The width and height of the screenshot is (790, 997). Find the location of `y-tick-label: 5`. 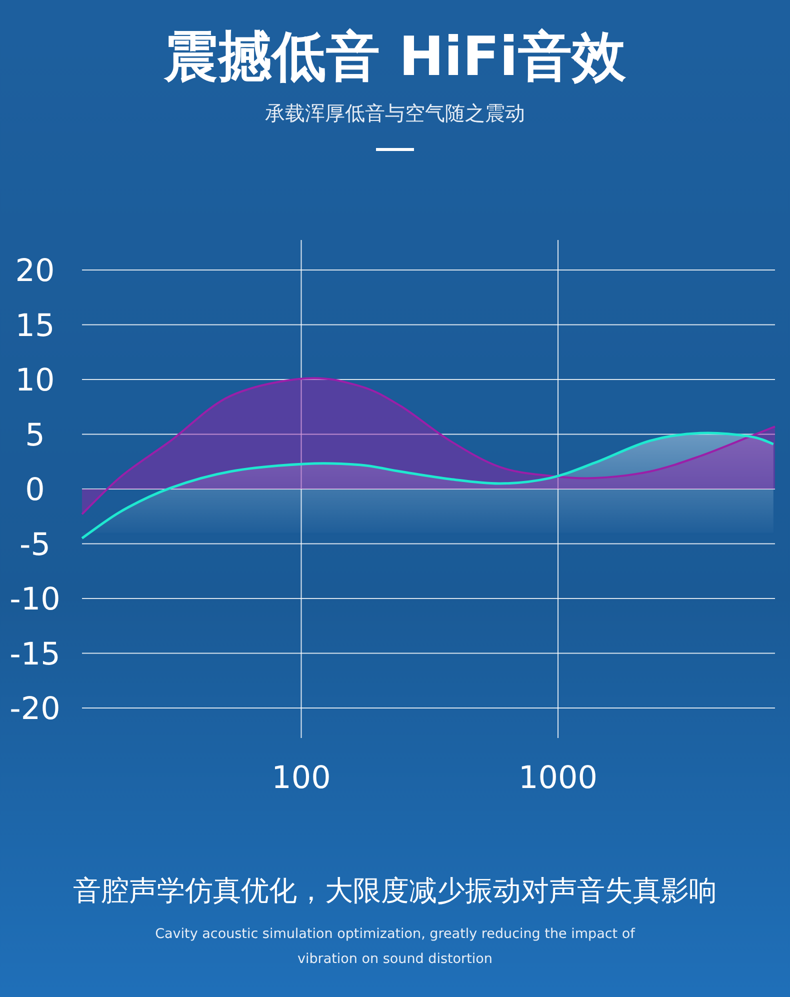

y-tick-label: 5 is located at coordinates (35, 435).